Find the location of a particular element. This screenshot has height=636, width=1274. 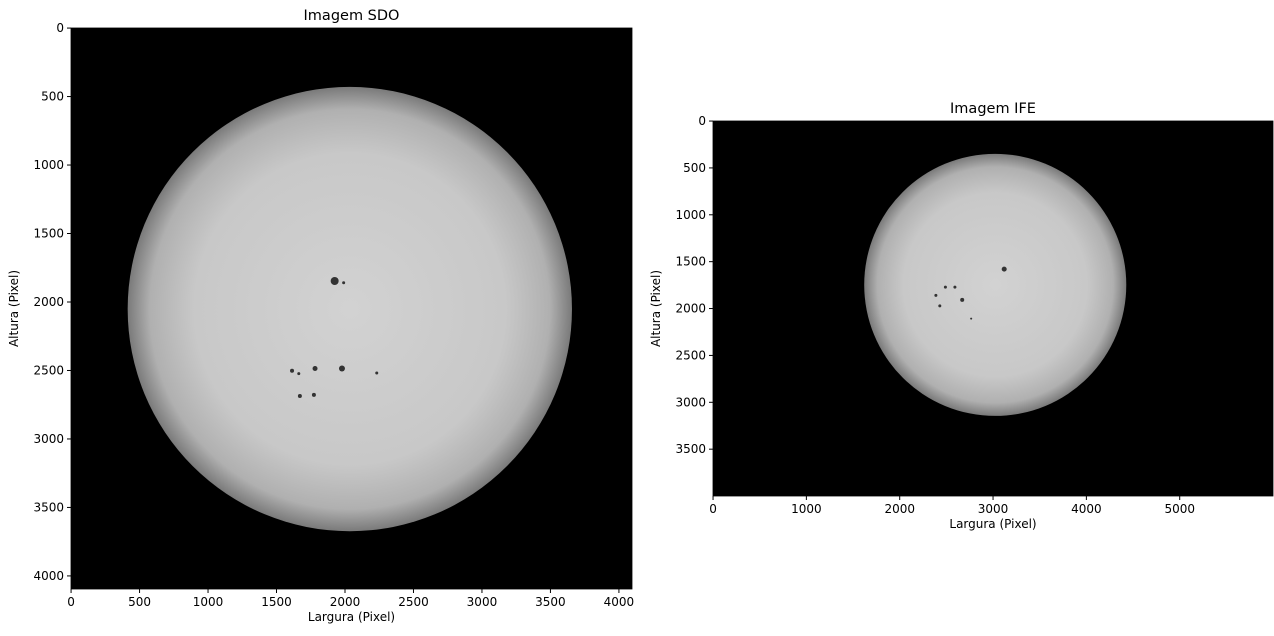

chart-title: Imagem IFE is located at coordinates (993, 109).